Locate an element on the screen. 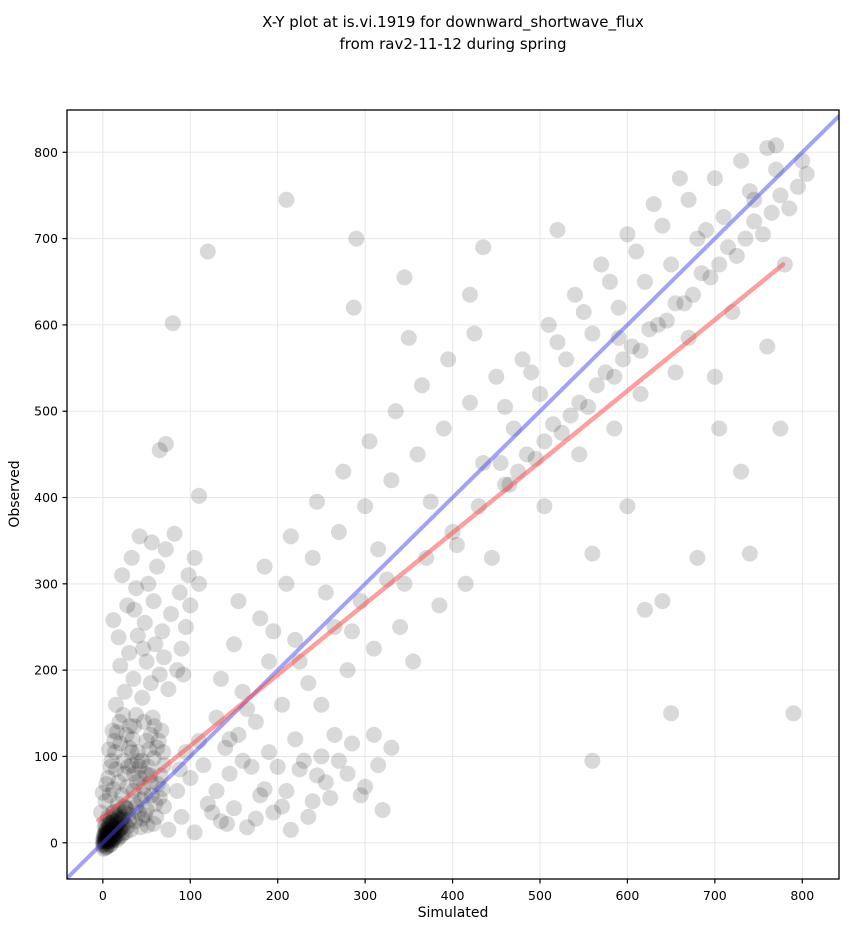 The image size is (851, 934). y-tick-label: 800 is located at coordinates (46, 152).